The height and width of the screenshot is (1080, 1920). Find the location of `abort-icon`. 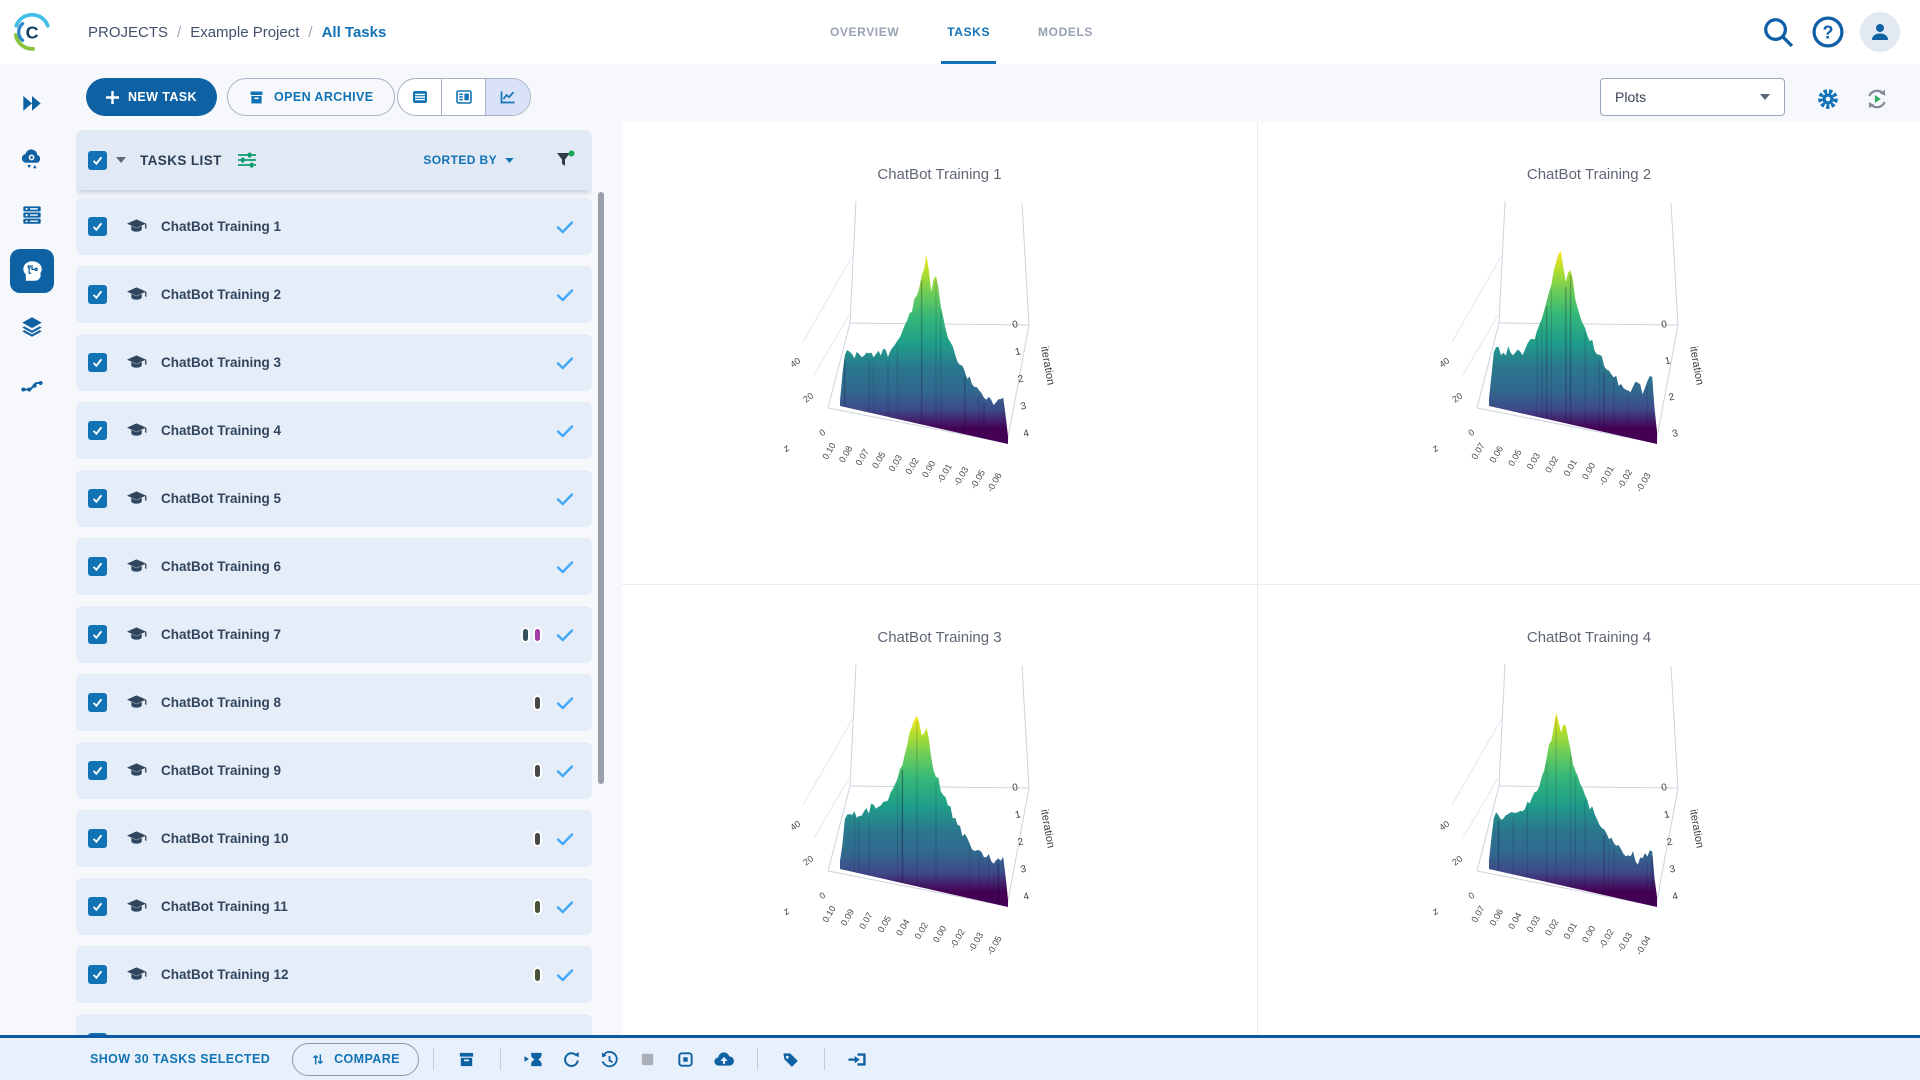

abort-icon is located at coordinates (648, 1059).